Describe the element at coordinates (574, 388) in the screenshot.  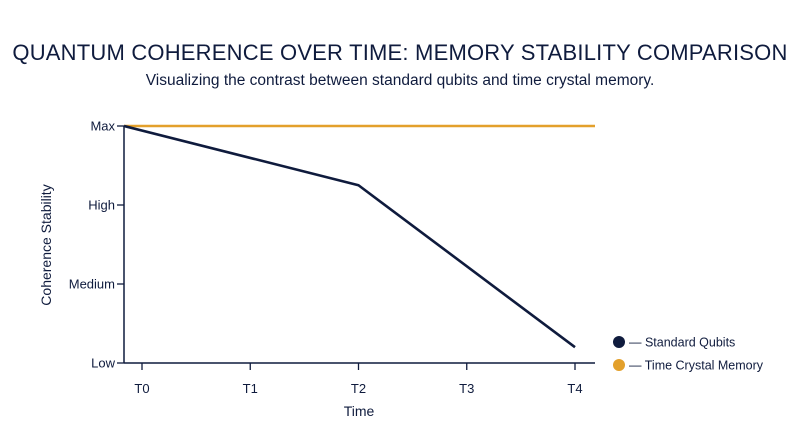
I see `x-tick-label: T4` at that location.